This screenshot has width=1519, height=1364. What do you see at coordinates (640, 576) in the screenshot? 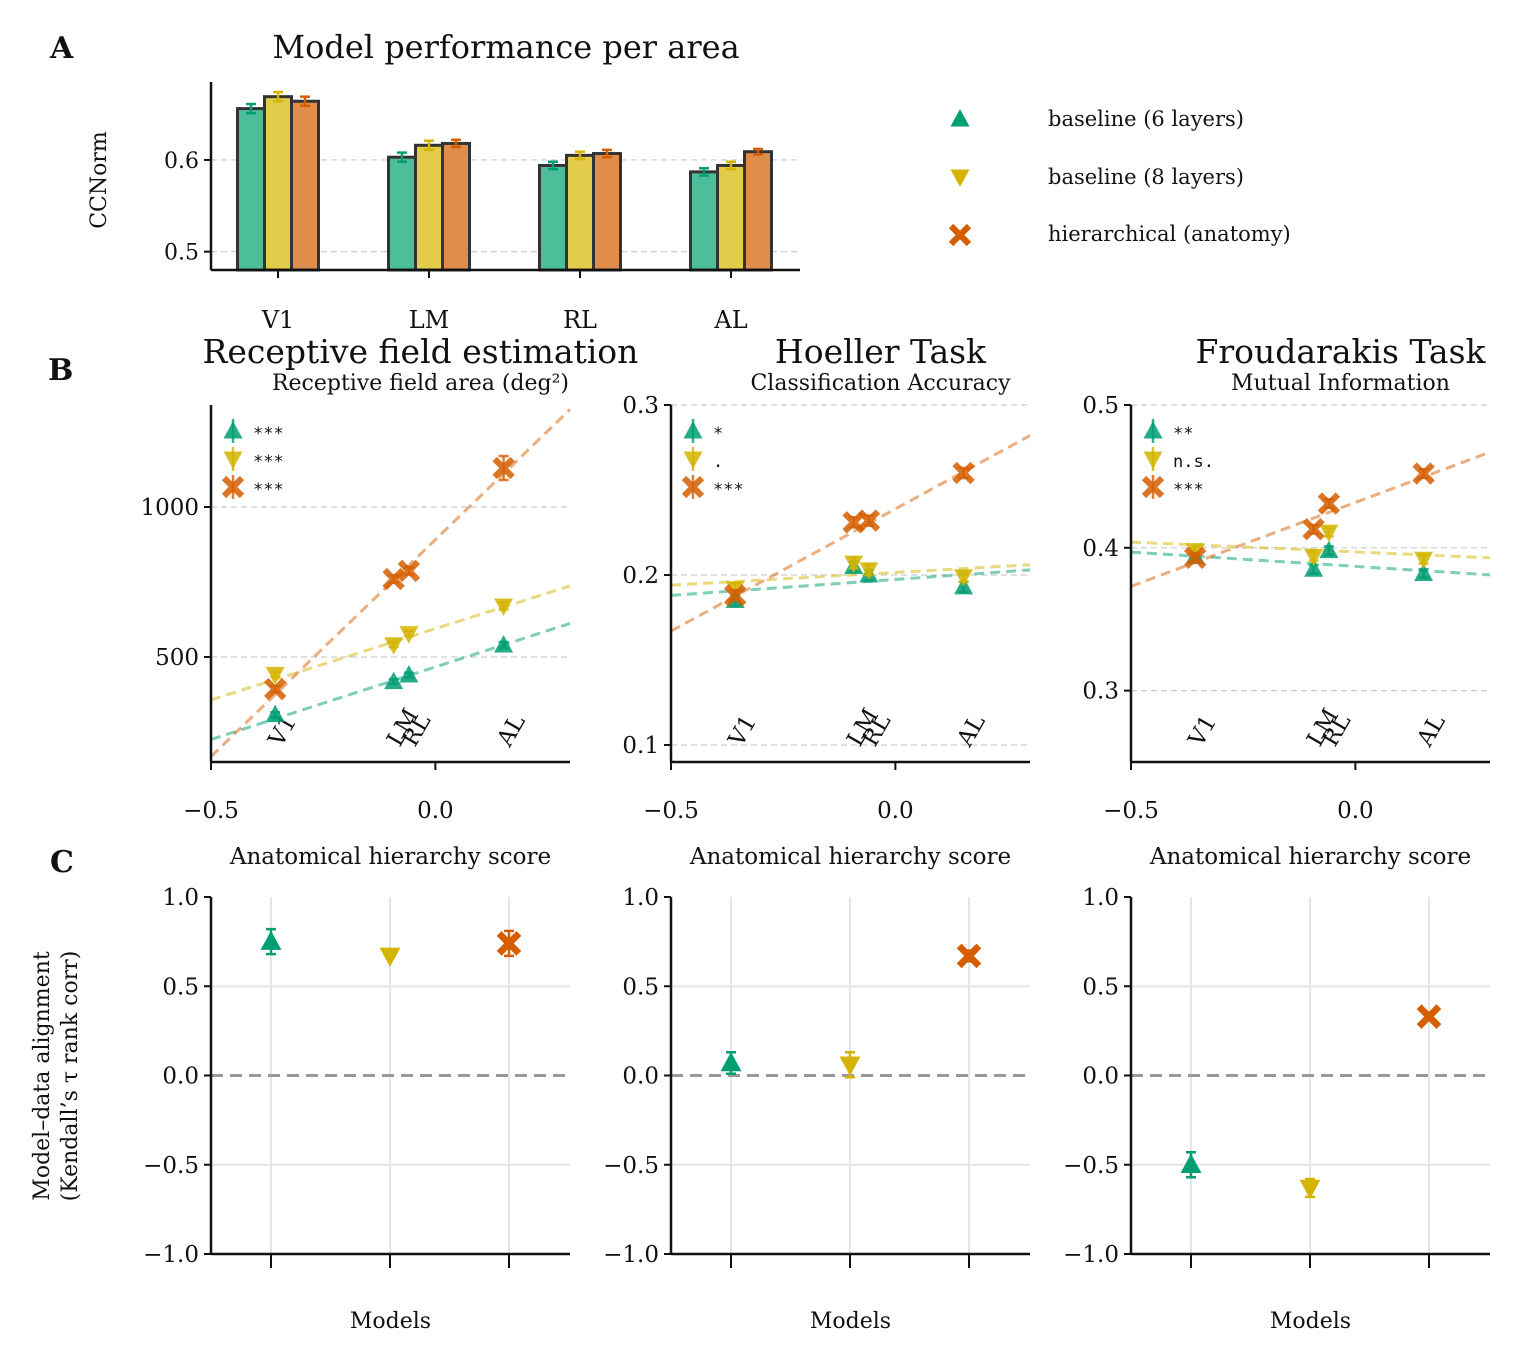
I see `y-tick-label: 0.2` at bounding box center [640, 576].